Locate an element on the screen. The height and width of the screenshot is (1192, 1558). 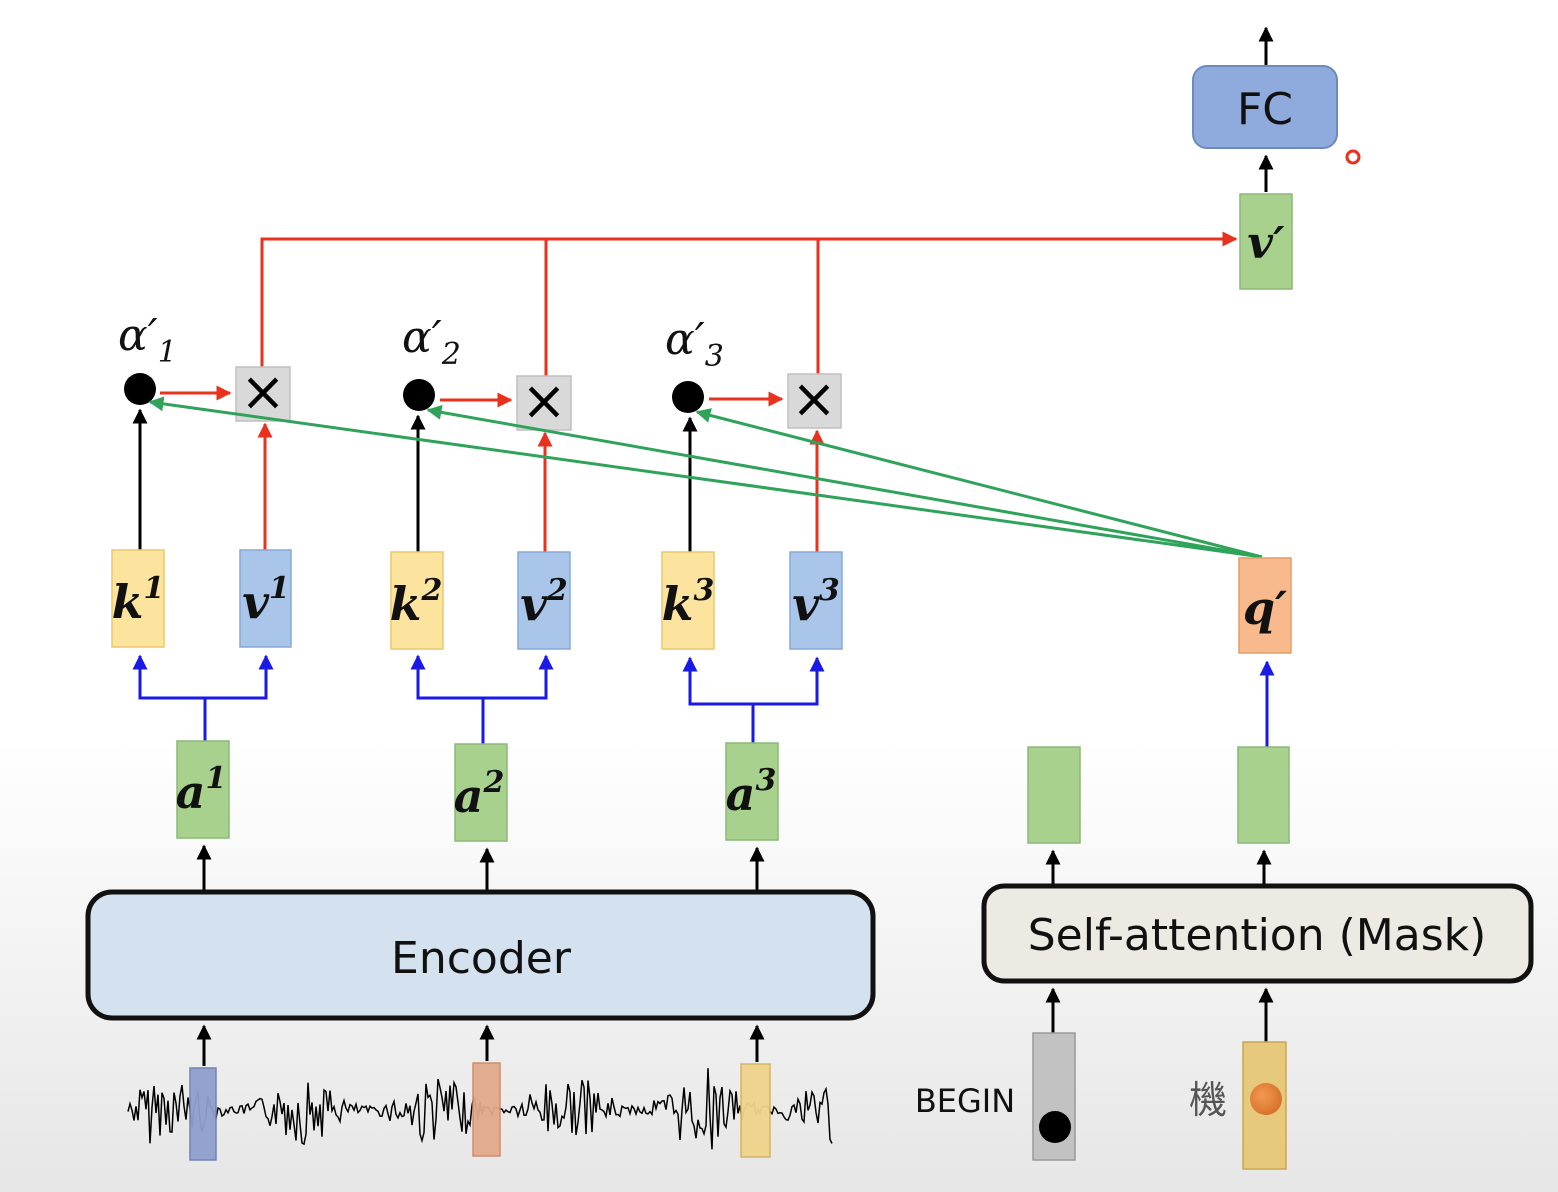
value-3-box is located at coordinates (816, 600).